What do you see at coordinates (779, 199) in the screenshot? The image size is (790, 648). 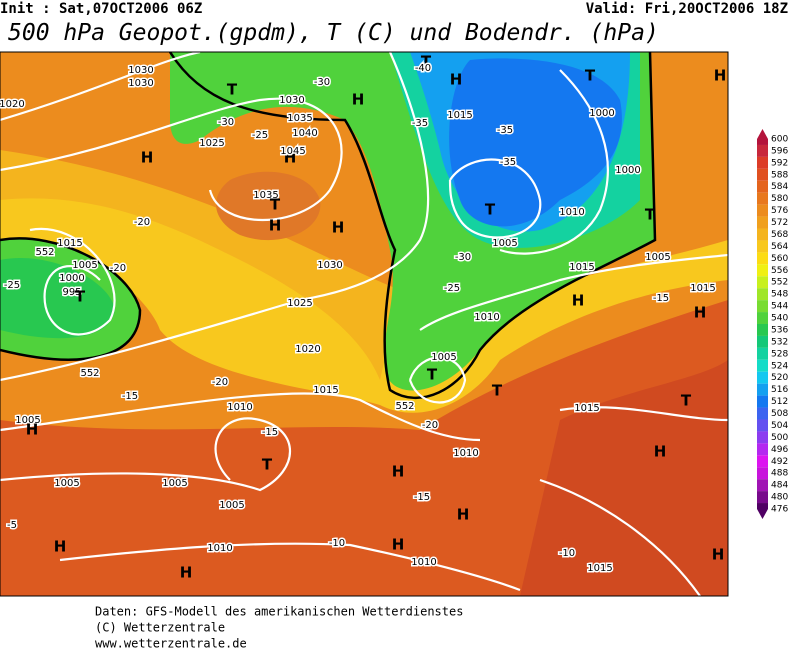 I see `colorbar-label: 580` at bounding box center [779, 199].